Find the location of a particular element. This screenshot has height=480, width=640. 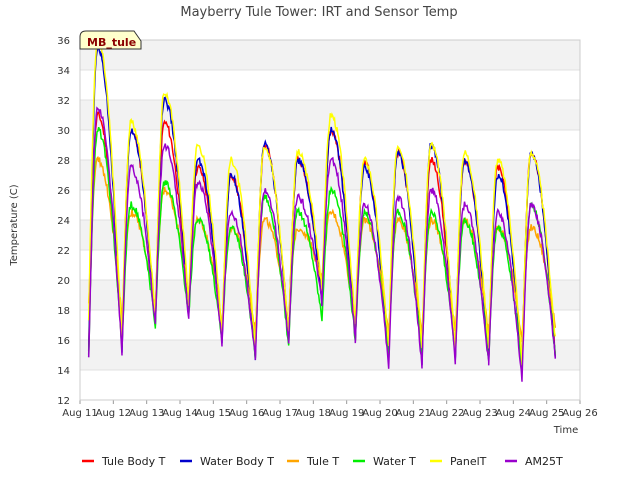

x-tick-label: Aug 15 is located at coordinates (213, 413).